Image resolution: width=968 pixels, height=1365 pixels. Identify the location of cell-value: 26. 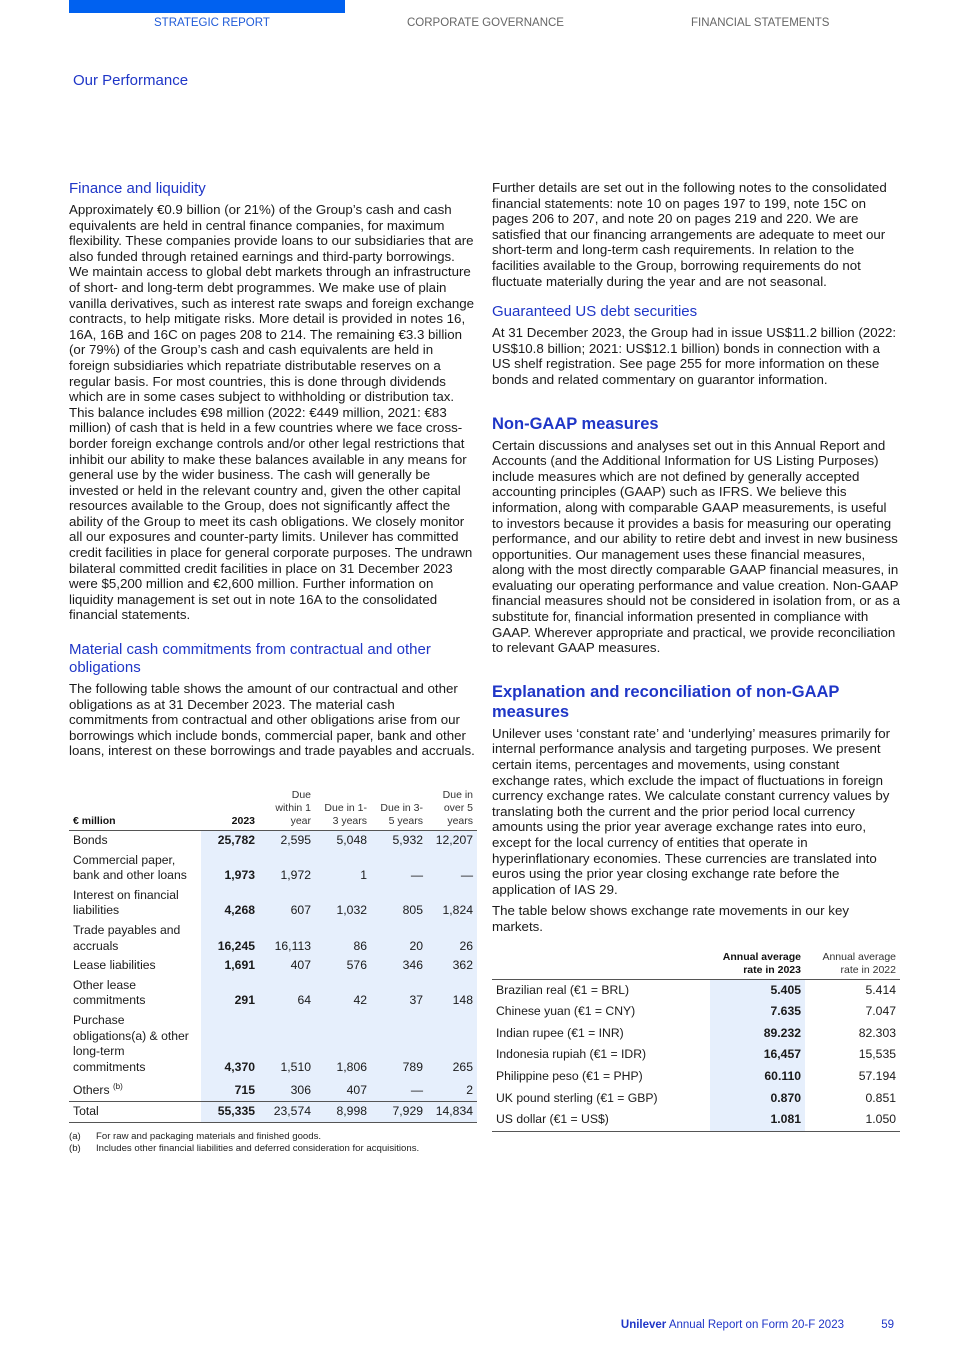
(452, 938).